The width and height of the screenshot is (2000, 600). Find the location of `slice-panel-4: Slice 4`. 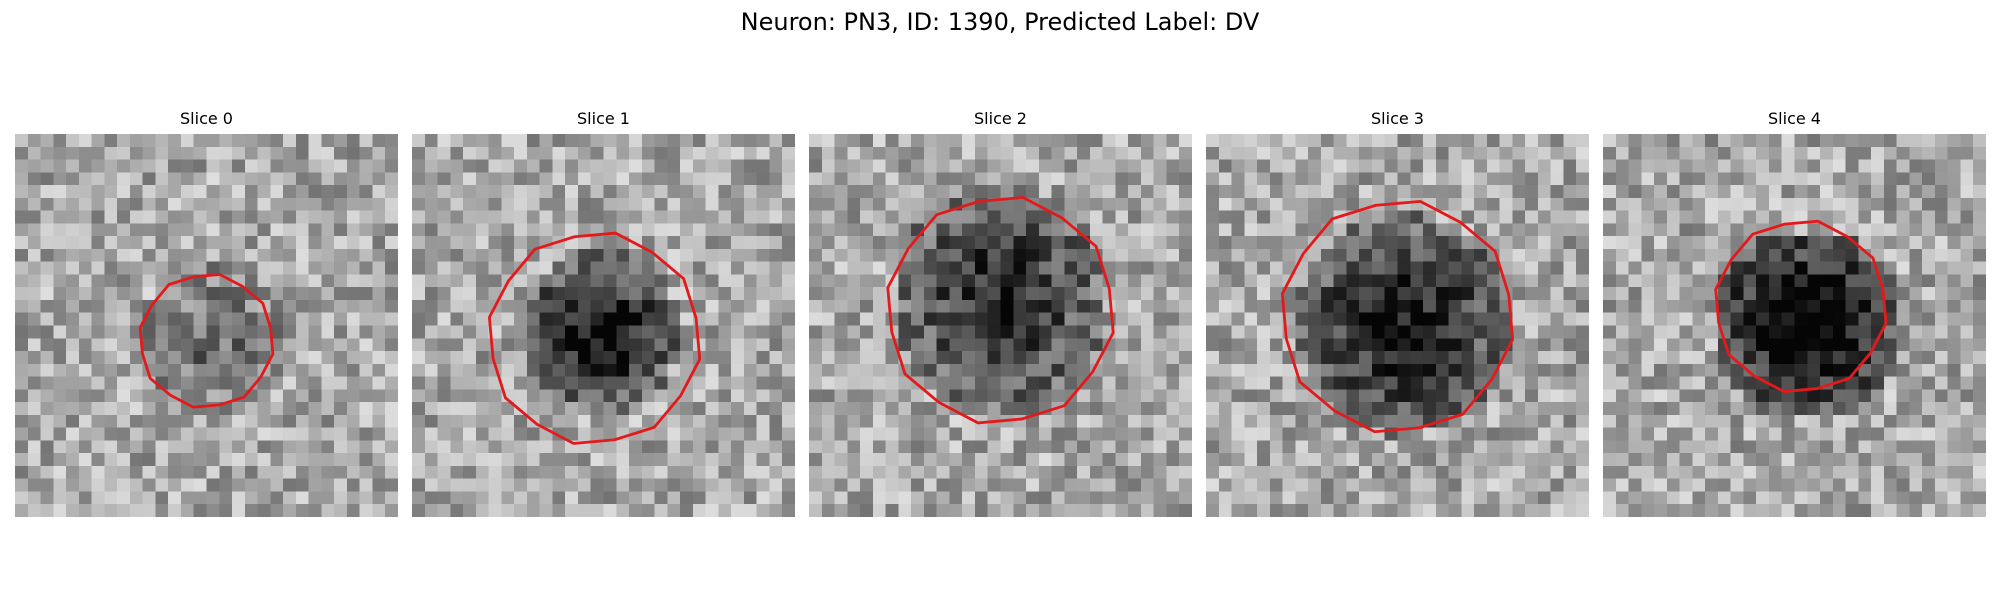

slice-panel-4: Slice 4 is located at coordinates (1794, 312).